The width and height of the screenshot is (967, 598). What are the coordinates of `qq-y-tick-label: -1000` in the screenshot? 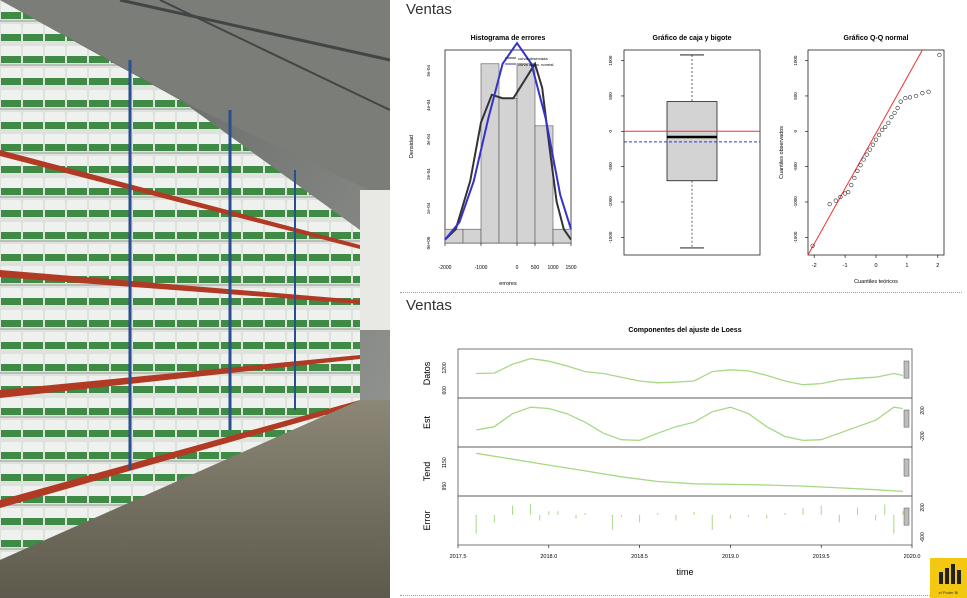 It's located at (795, 202).